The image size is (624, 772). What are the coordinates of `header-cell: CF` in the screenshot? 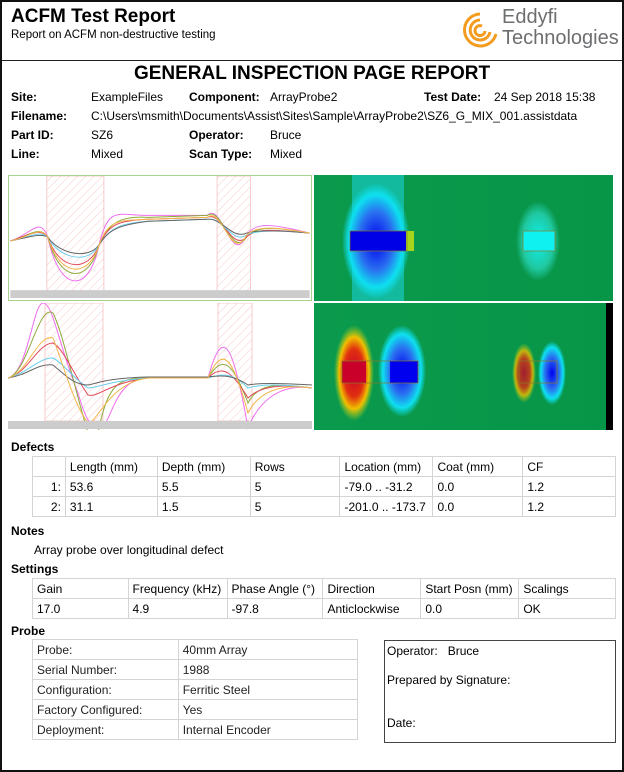 It's located at (569, 466).